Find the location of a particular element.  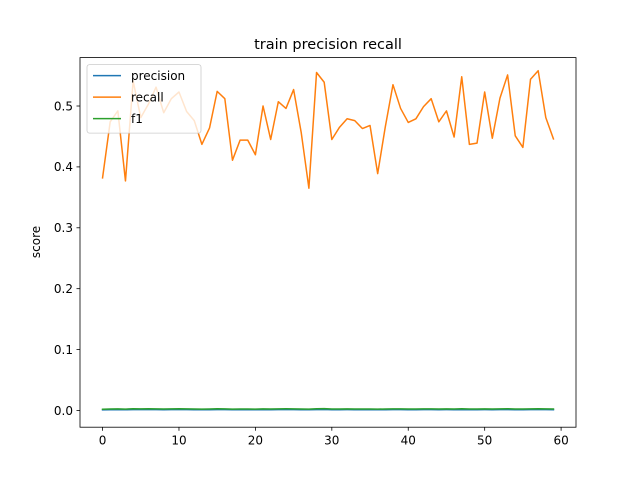

y-tick-label: 0.3 is located at coordinates (63, 228).